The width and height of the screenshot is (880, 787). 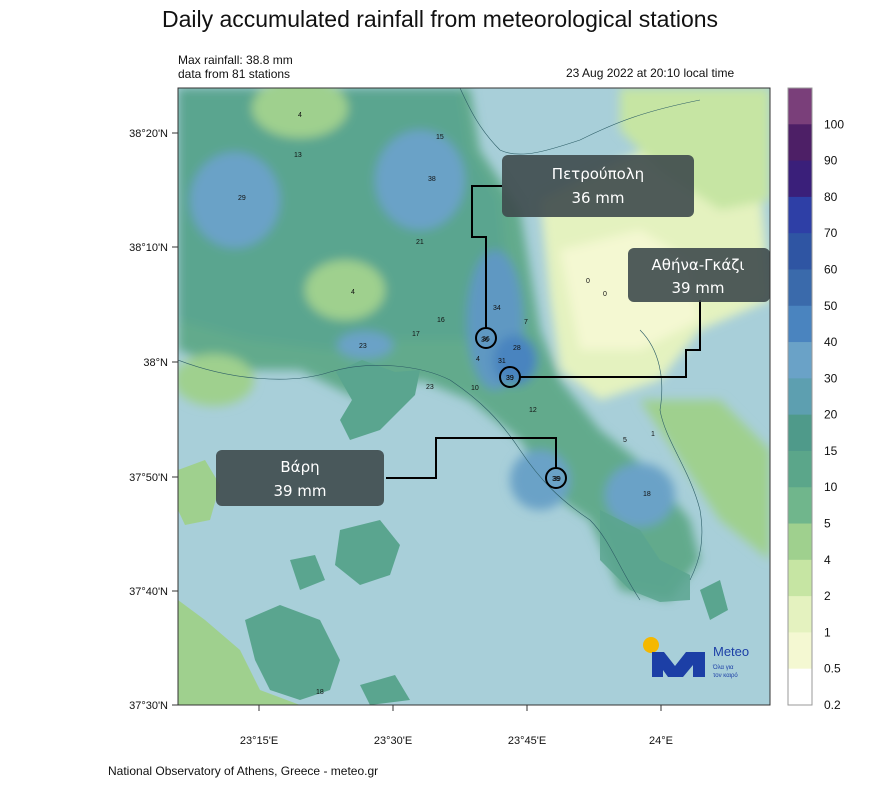 I want to click on colorbar-label: 30, so click(x=831, y=378).